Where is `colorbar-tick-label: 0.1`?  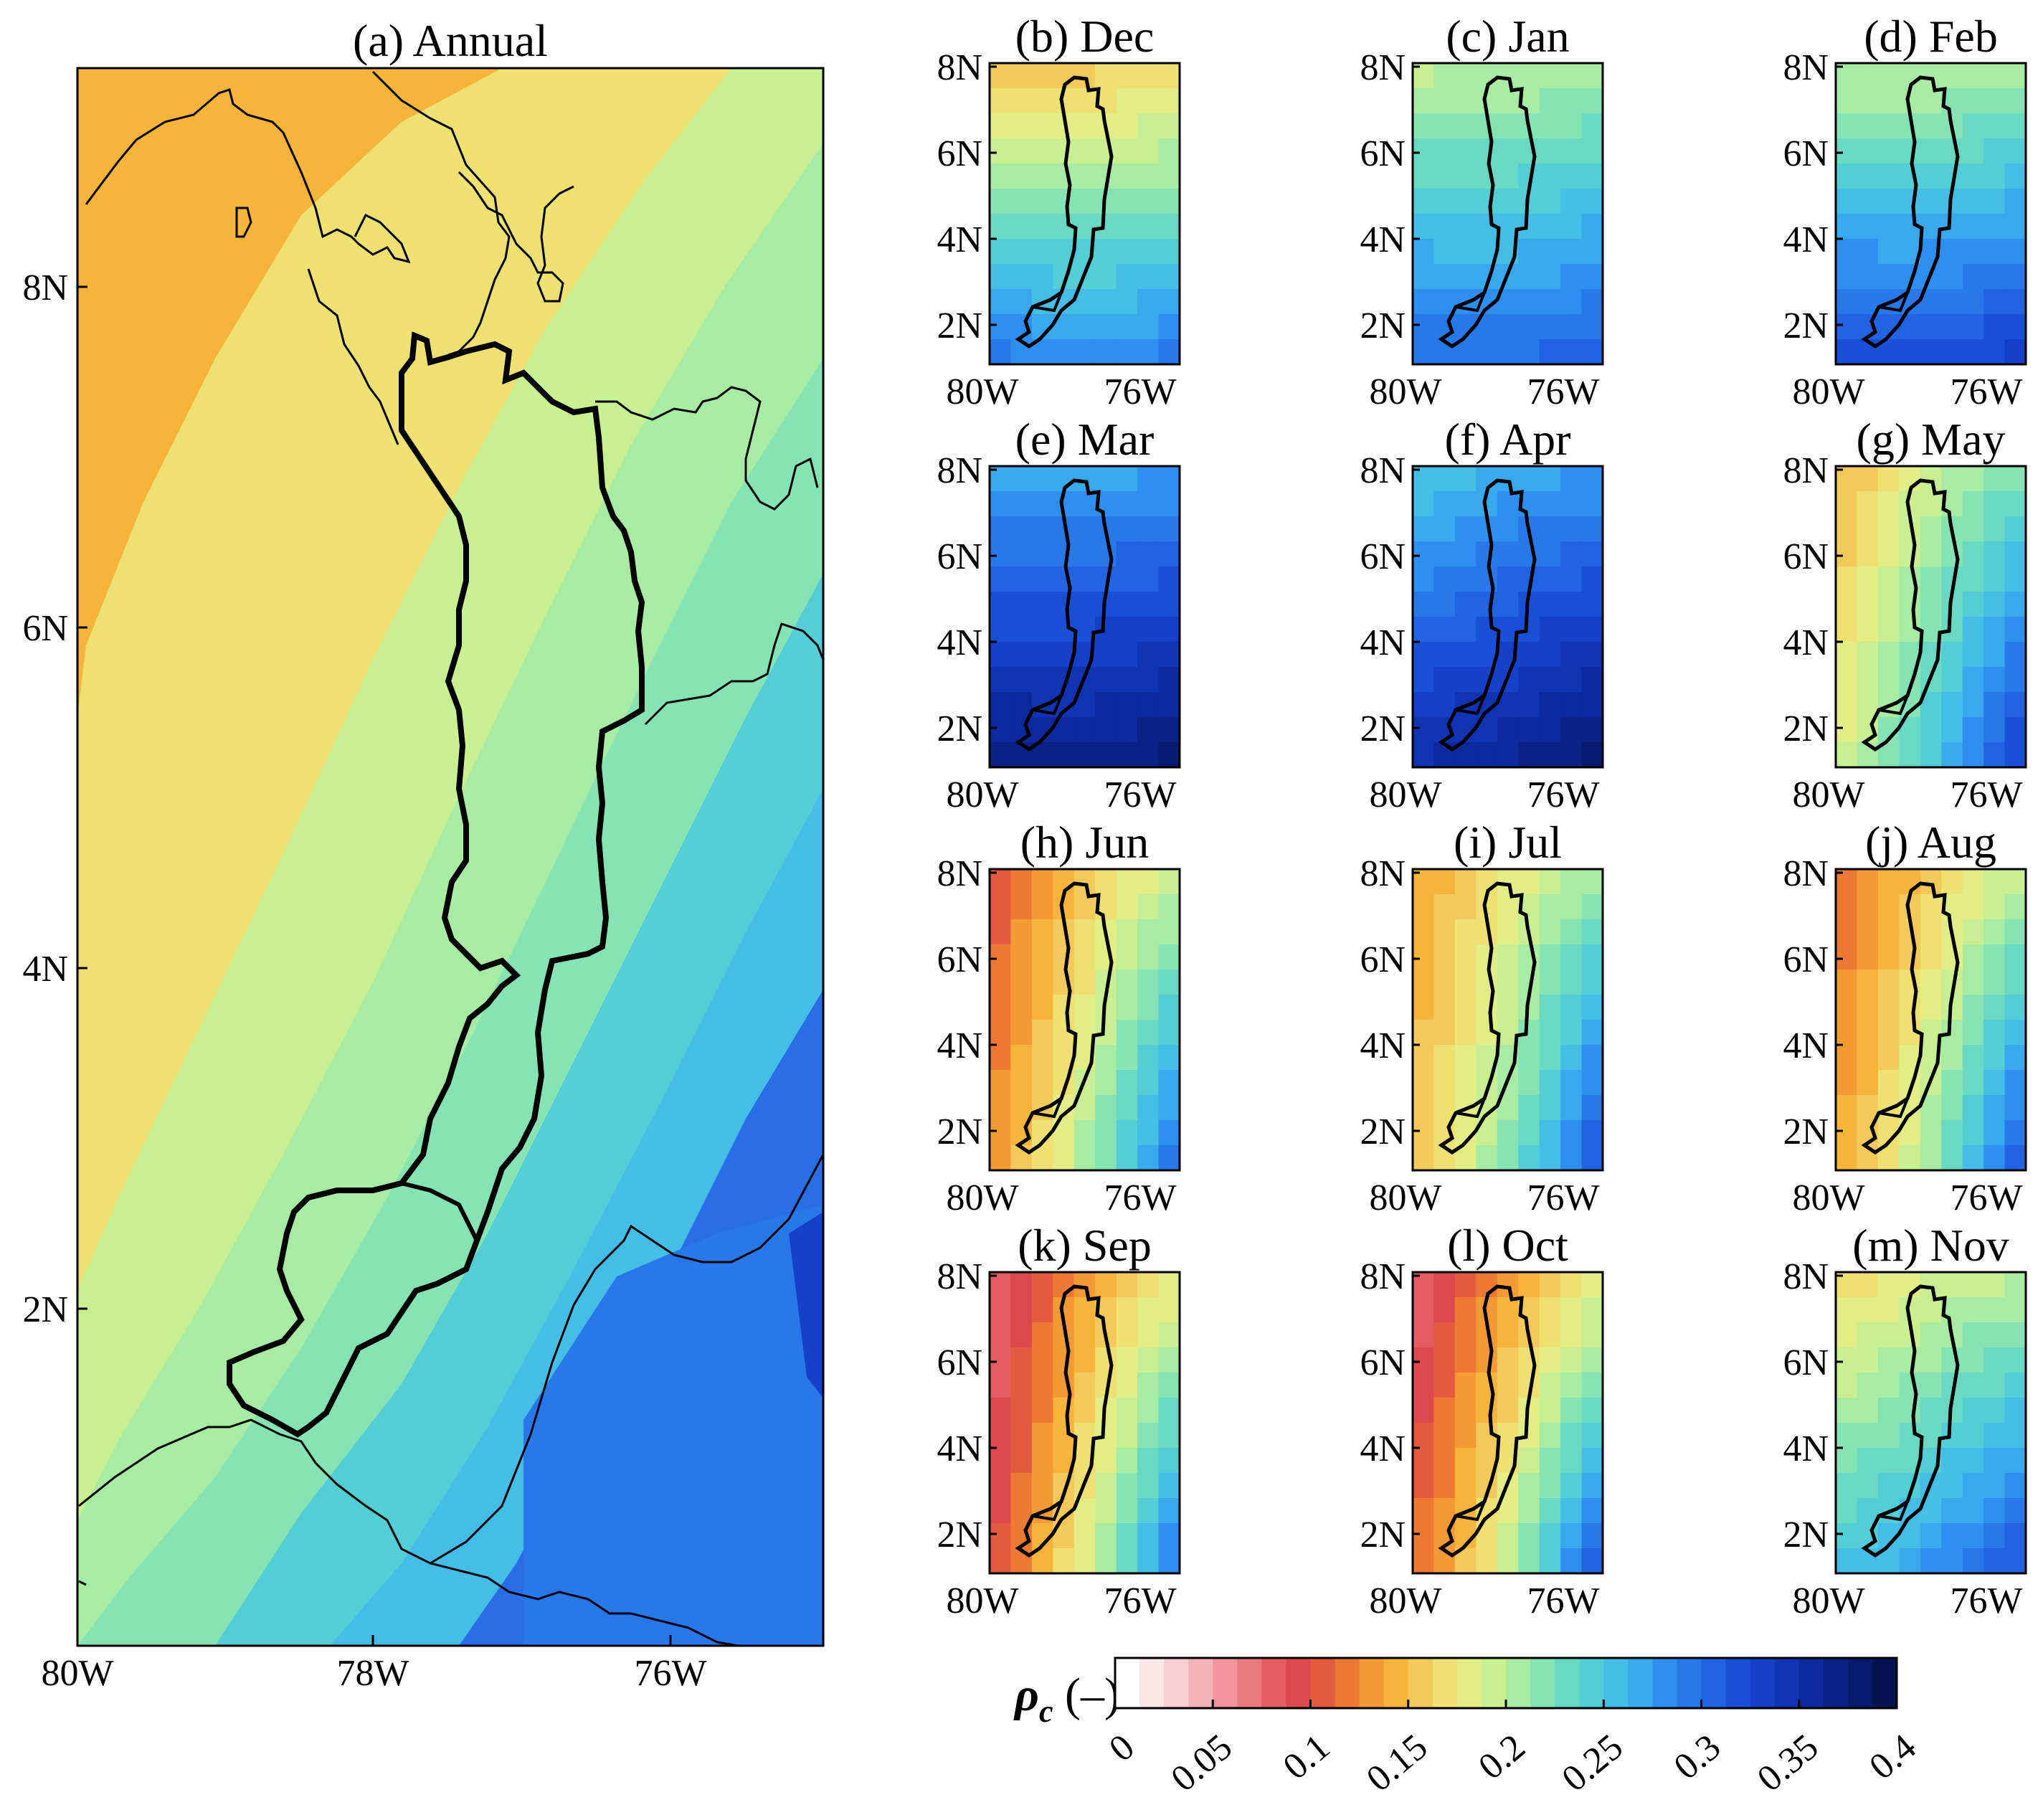 colorbar-tick-label: 0.1 is located at coordinates (1306, 1757).